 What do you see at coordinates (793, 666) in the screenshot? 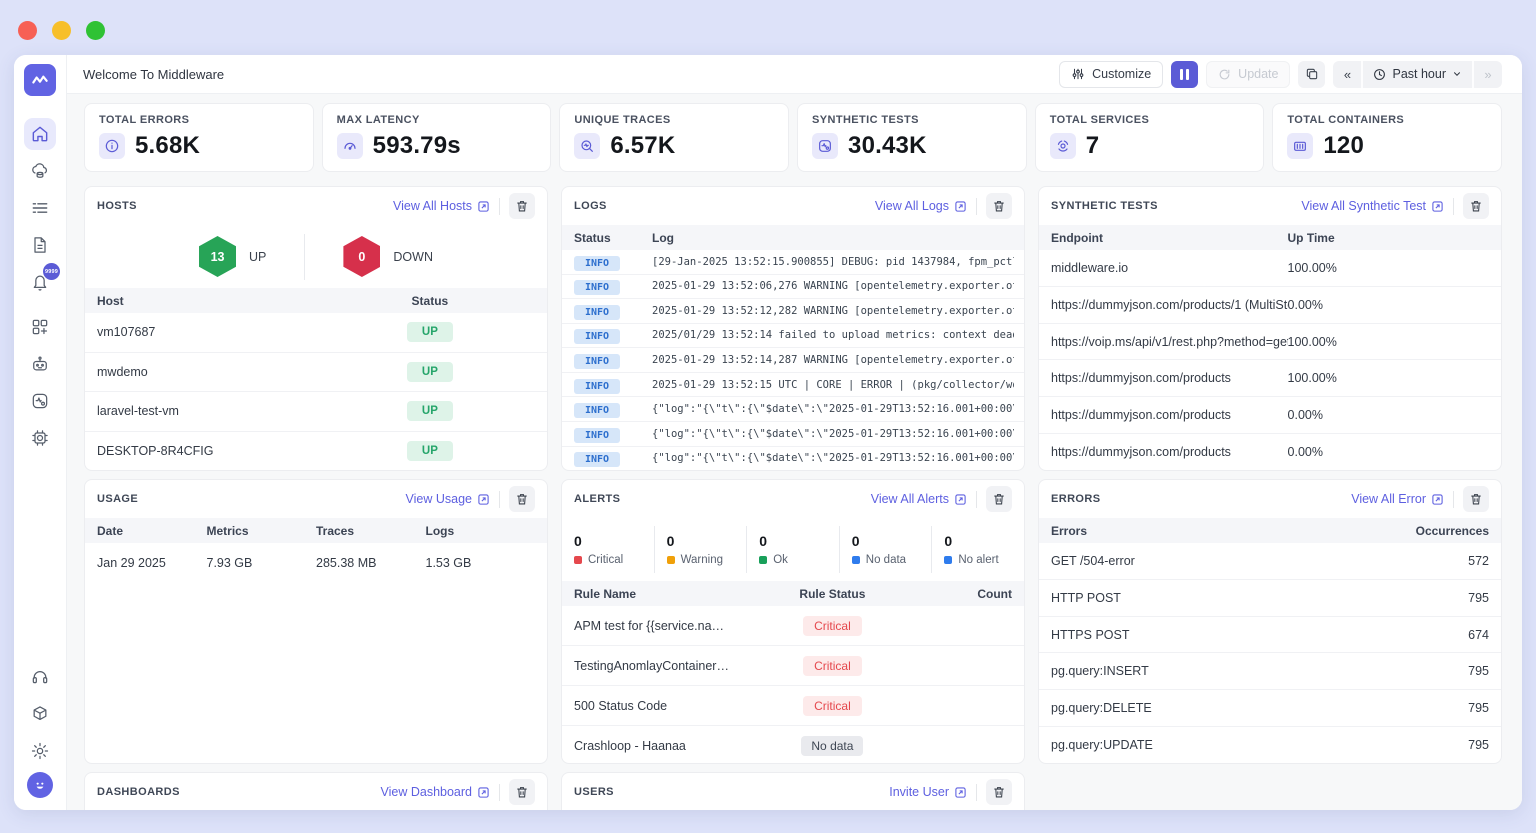
I see `alert-rule-row: TestingAnomlayContainer… Critical` at bounding box center [793, 666].